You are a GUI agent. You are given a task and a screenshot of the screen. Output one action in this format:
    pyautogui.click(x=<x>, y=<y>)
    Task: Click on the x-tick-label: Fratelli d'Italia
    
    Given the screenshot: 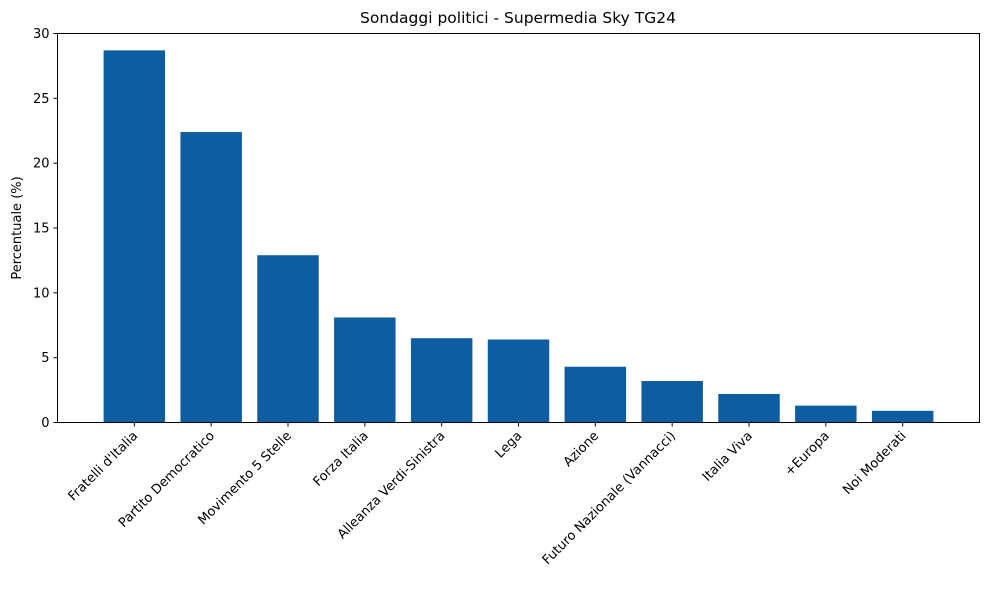 What is the action you would take?
    pyautogui.click(x=104, y=467)
    